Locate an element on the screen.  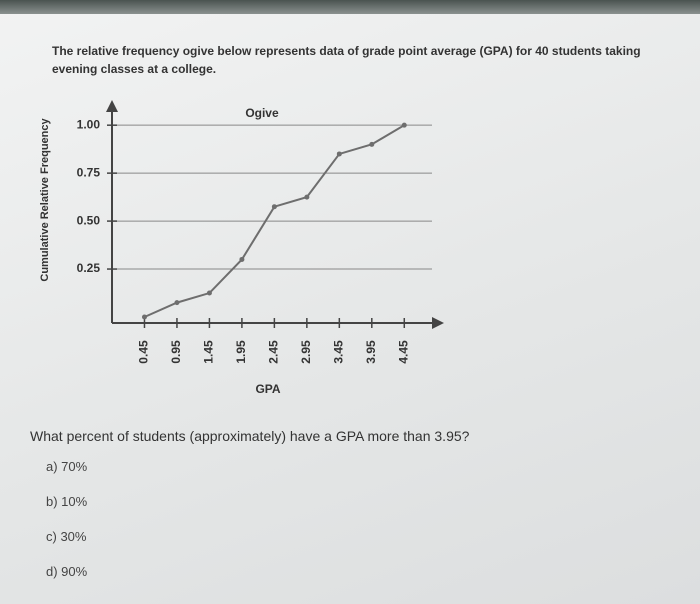
answer-option: b) 10% is located at coordinates (67, 501).